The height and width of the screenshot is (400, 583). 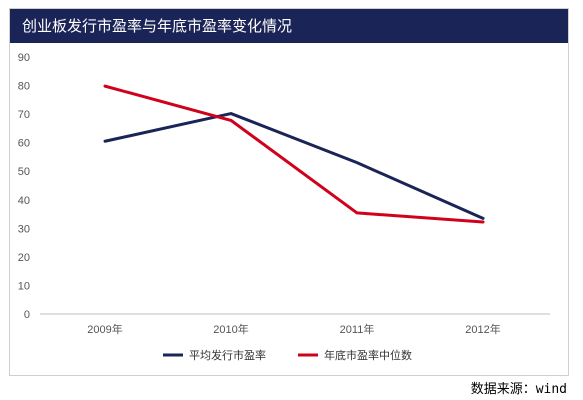 What do you see at coordinates (24, 58) in the screenshot?
I see `y-tick-label: 90` at bounding box center [24, 58].